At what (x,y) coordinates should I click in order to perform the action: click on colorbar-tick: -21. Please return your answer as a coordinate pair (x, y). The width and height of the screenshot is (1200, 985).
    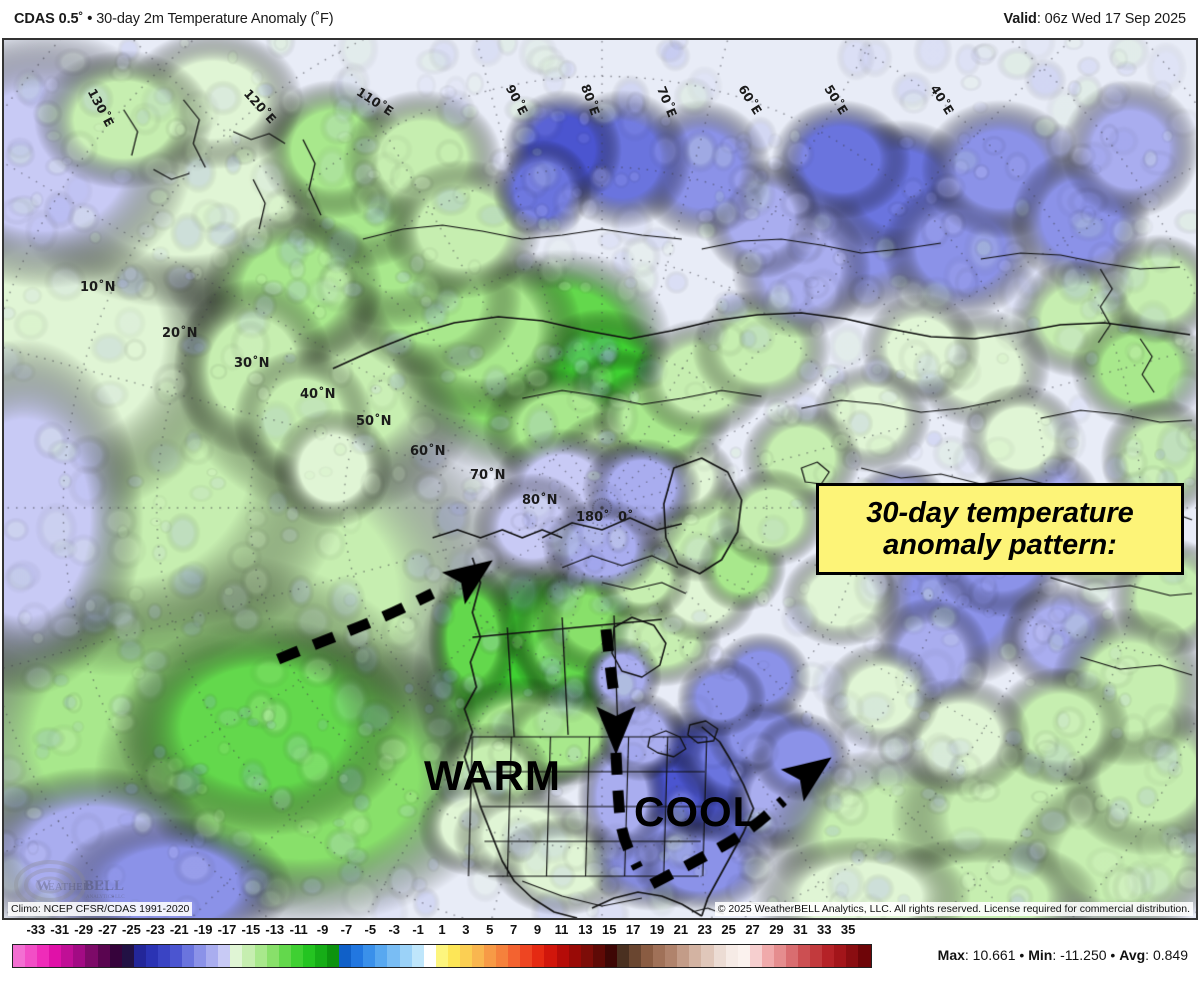
    Looking at the image, I should click on (179, 929).